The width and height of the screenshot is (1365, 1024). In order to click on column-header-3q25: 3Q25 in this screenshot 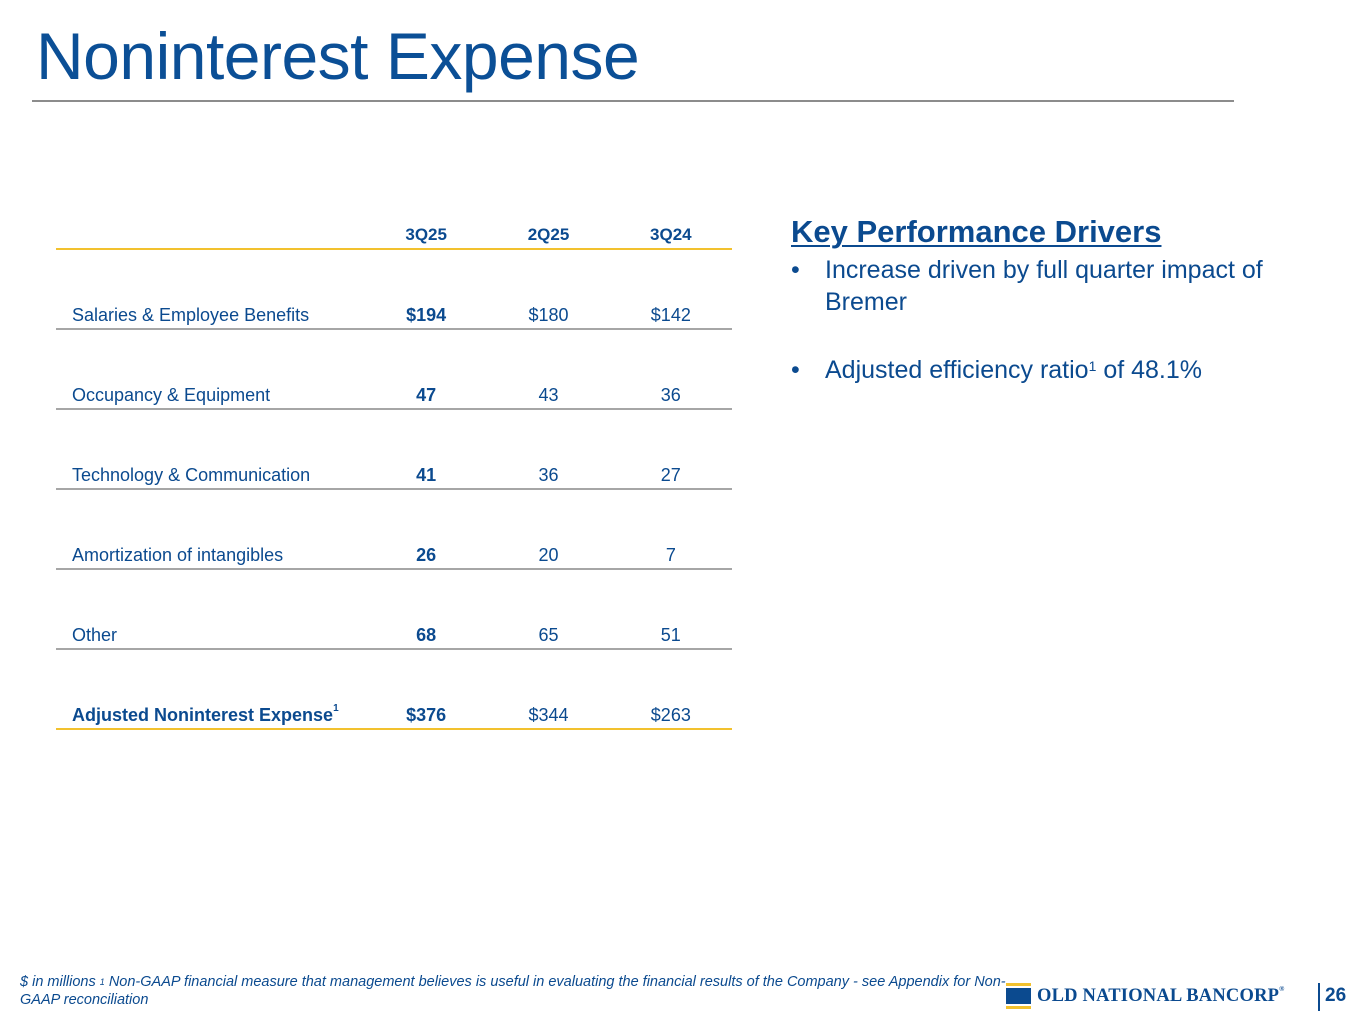, I will do `click(426, 234)`.